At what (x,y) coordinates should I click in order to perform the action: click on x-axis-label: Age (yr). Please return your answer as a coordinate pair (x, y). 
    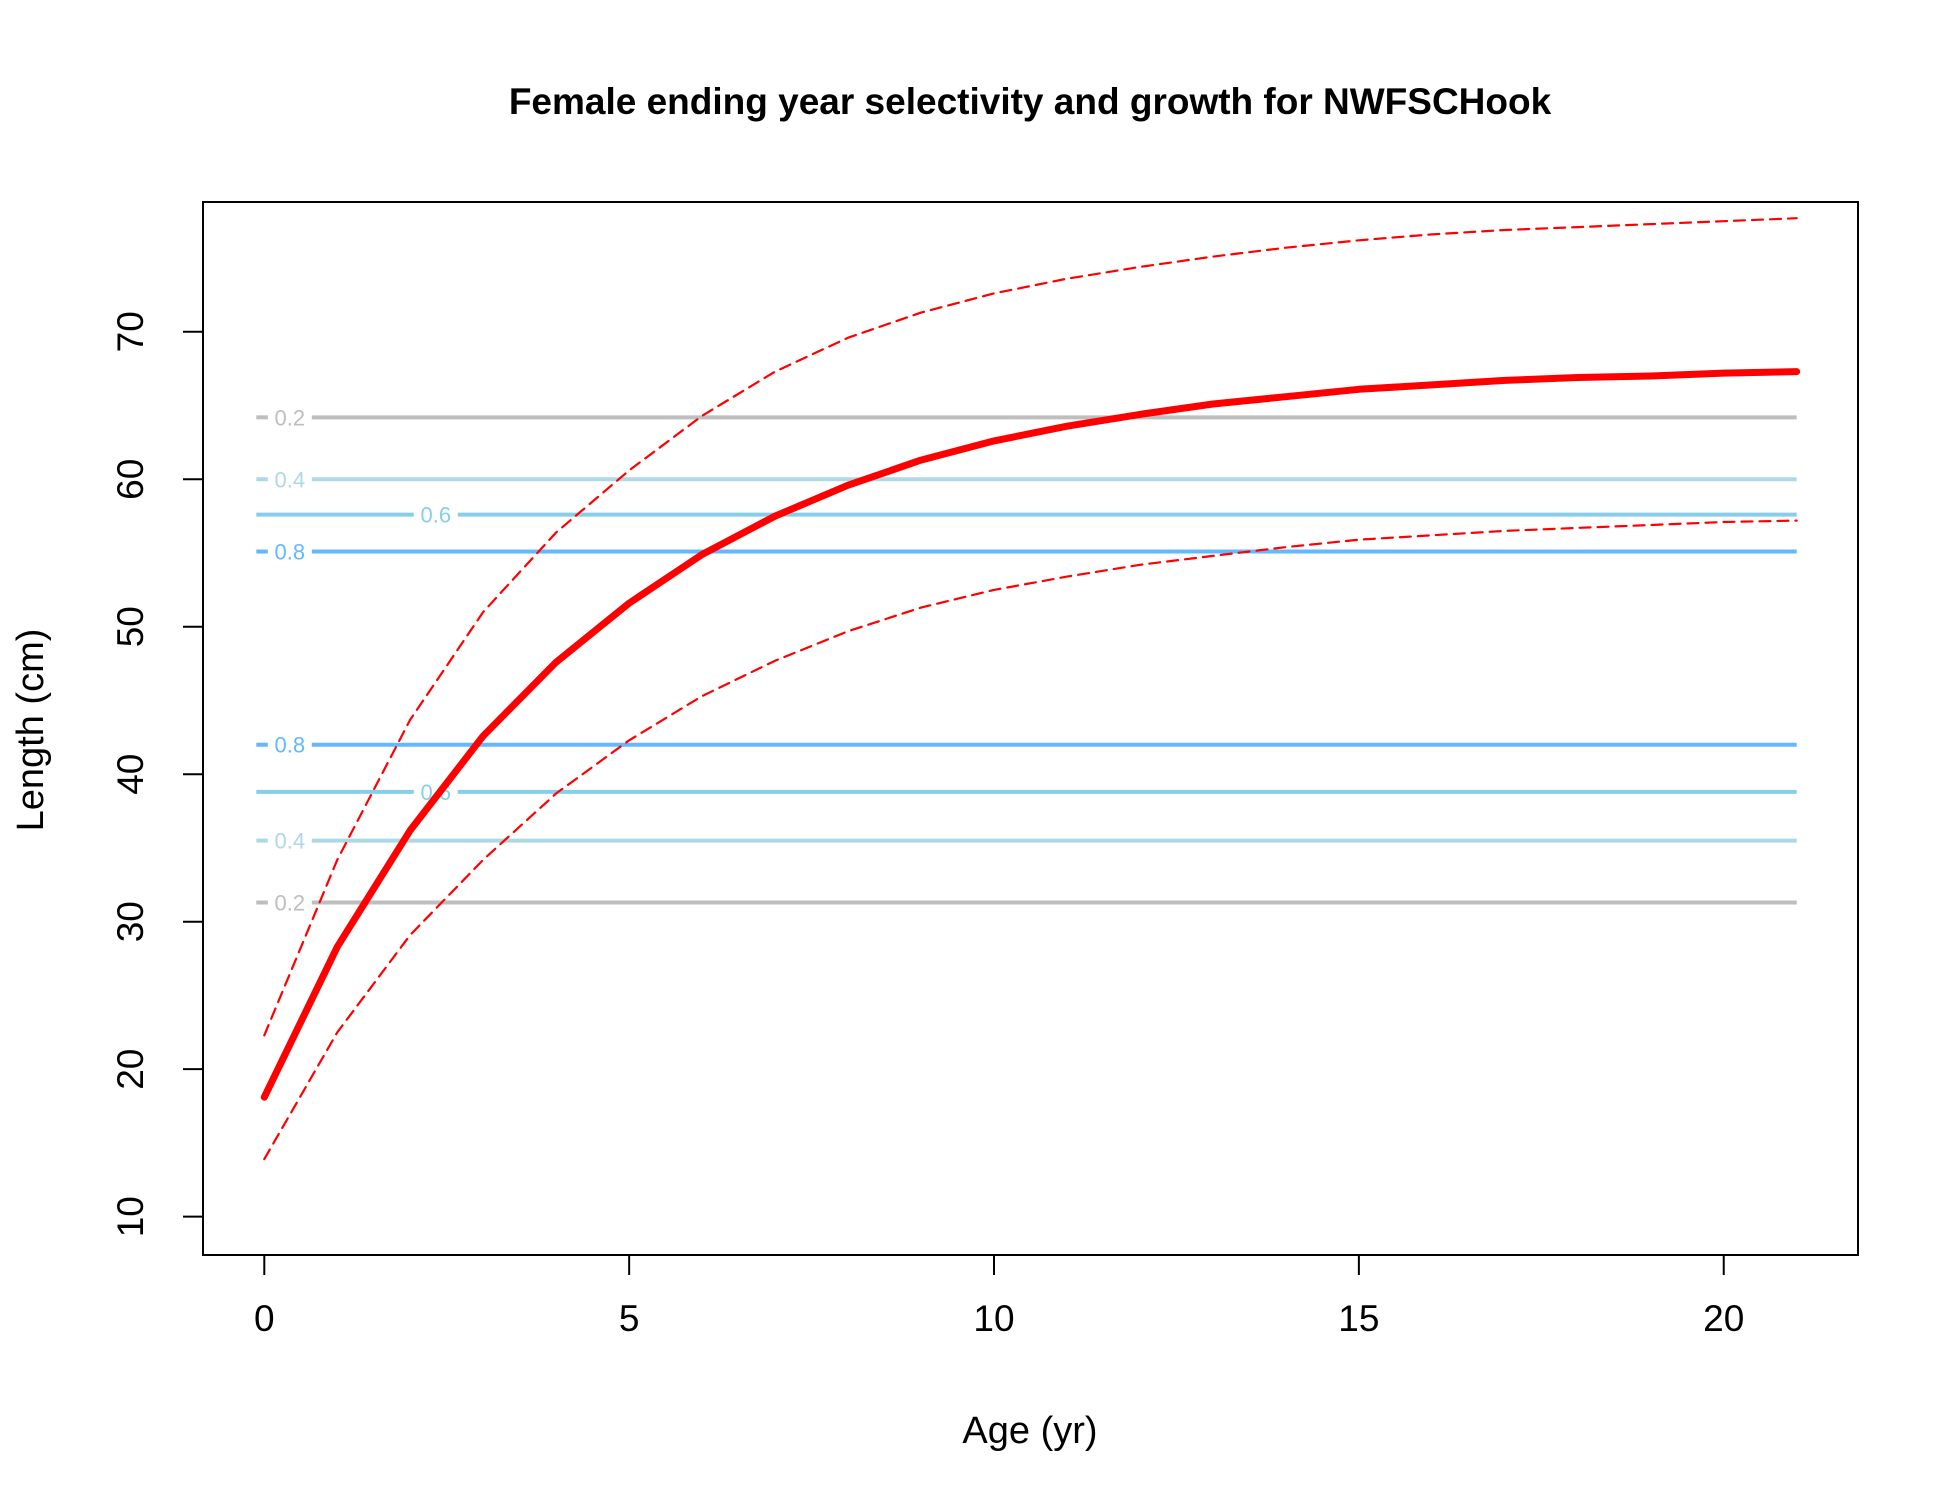
    Looking at the image, I should click on (1029, 1431).